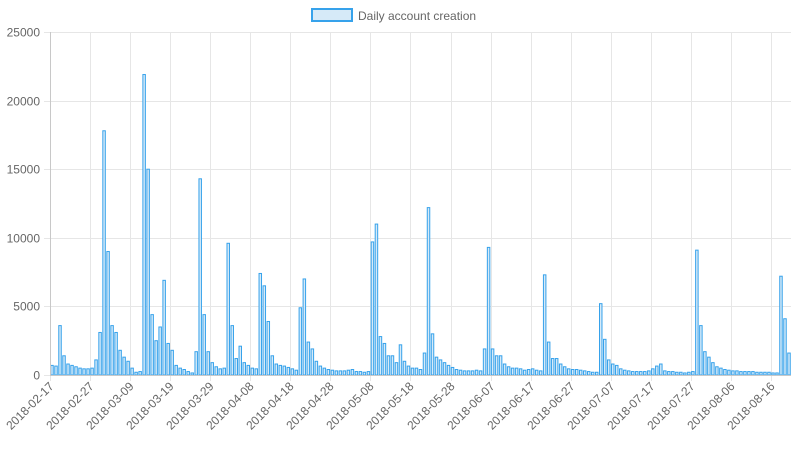  What do you see at coordinates (332, 15) in the screenshot?
I see `legend-swatch` at bounding box center [332, 15].